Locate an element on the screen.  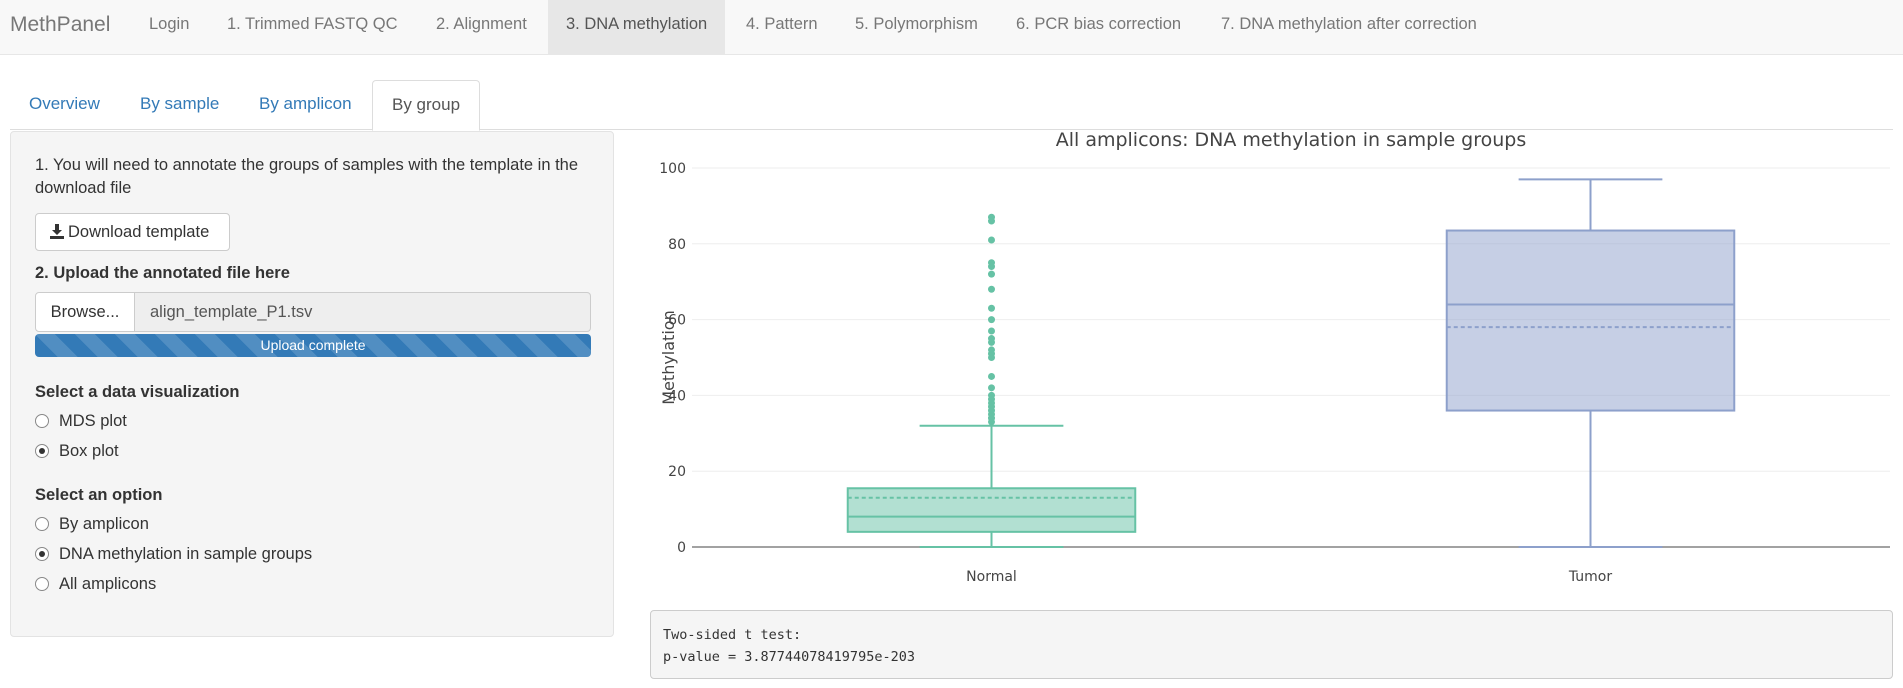
y-tick-label: 0 is located at coordinates (681, 548).